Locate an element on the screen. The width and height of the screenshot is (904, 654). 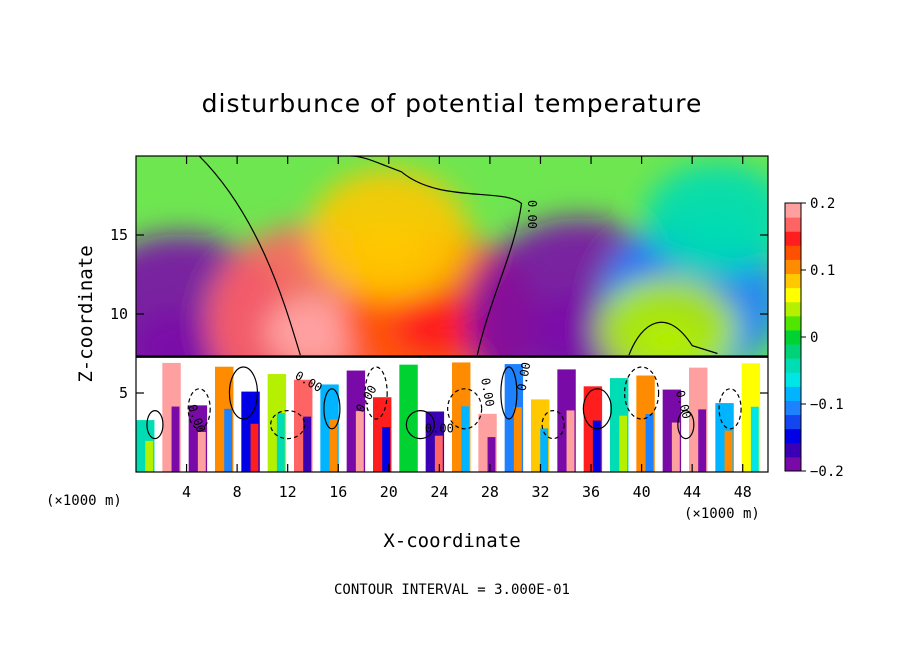
x-axis-label: X-coordinate is located at coordinates (451, 541).